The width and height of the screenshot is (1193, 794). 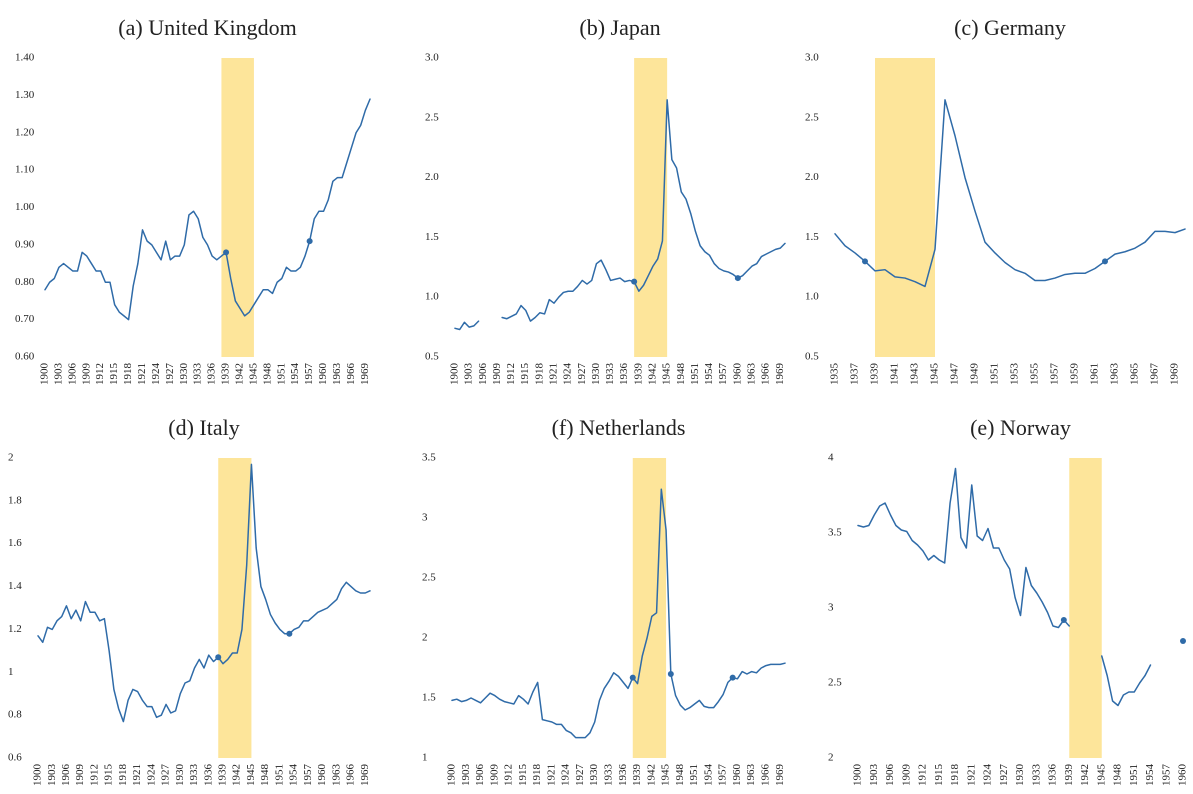 What do you see at coordinates (1015, 374) in the screenshot?
I see `x-tick-label: 1953` at bounding box center [1015, 374].